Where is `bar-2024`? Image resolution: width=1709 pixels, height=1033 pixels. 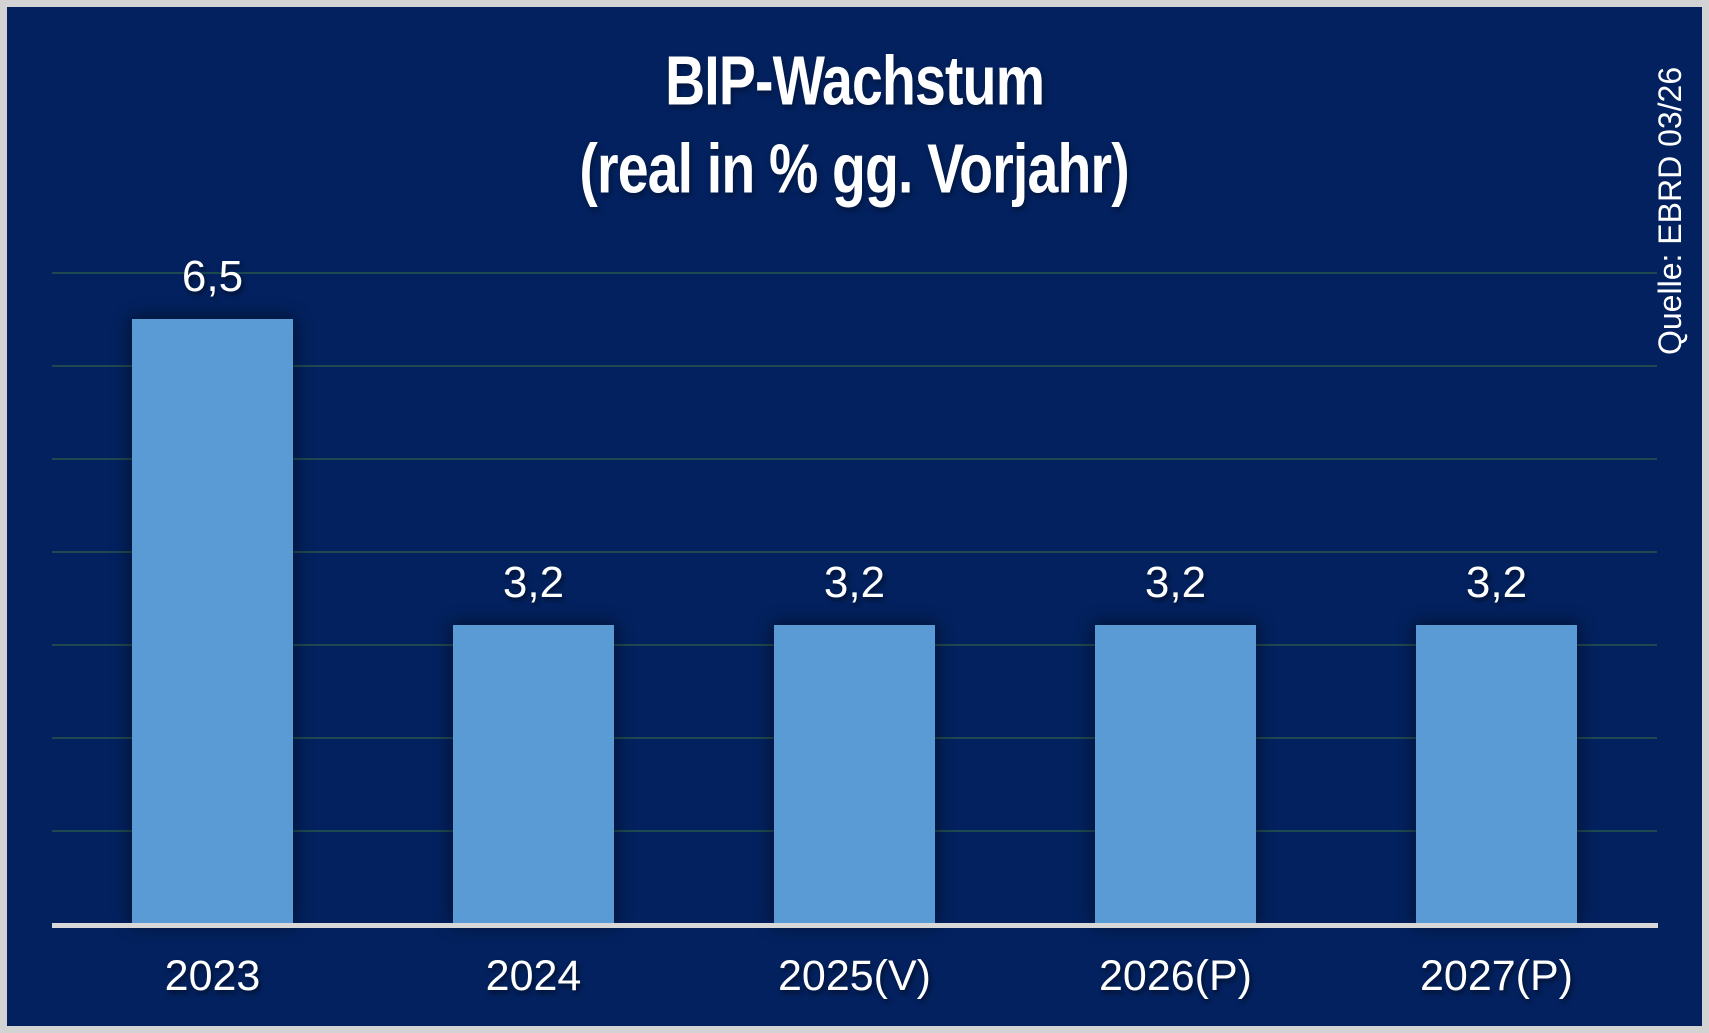
bar-2024 is located at coordinates (533, 774).